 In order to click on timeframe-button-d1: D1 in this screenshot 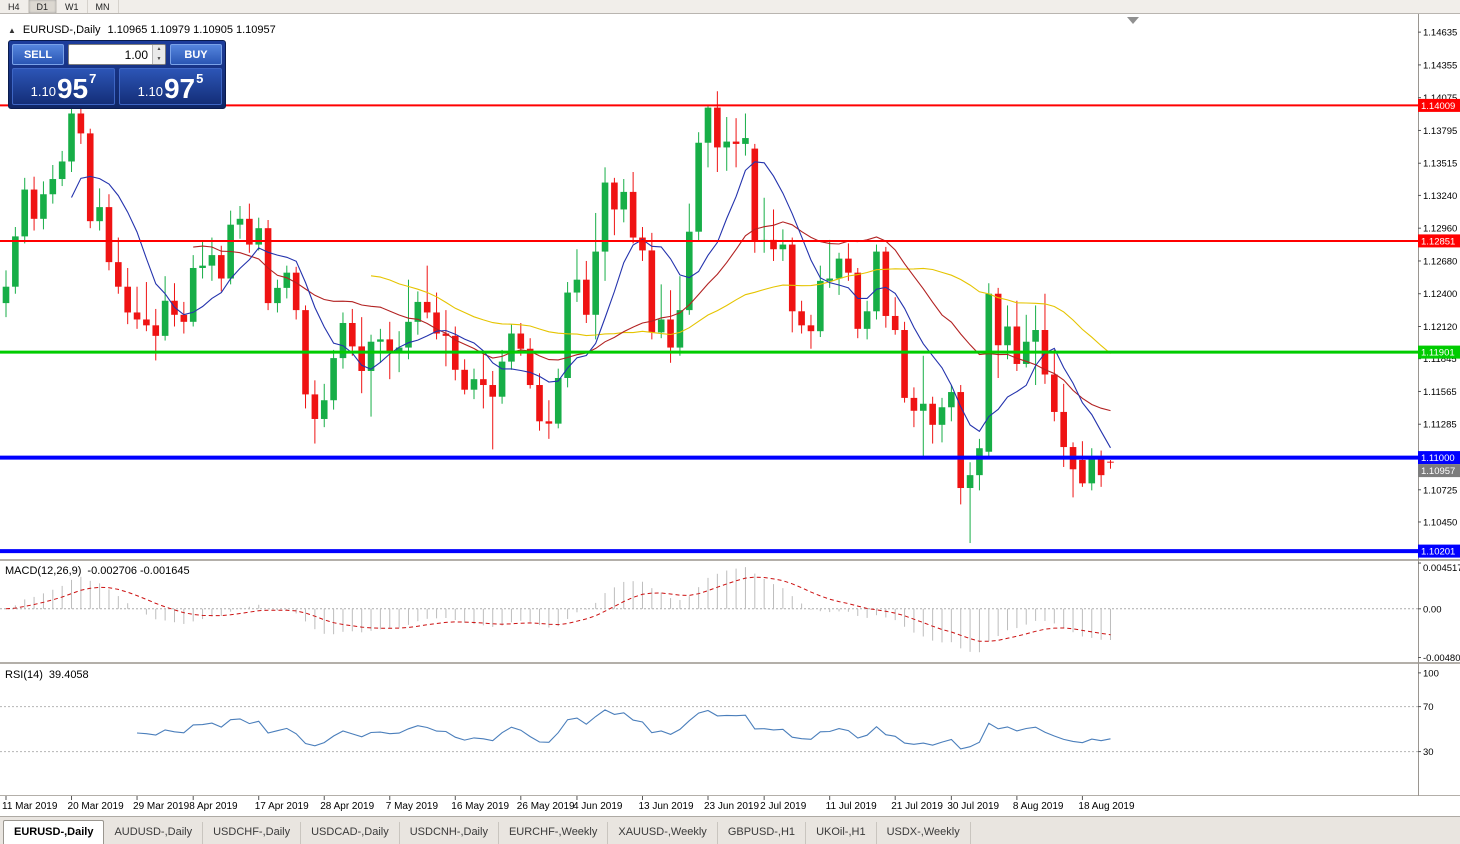, I will do `click(43, 6)`.